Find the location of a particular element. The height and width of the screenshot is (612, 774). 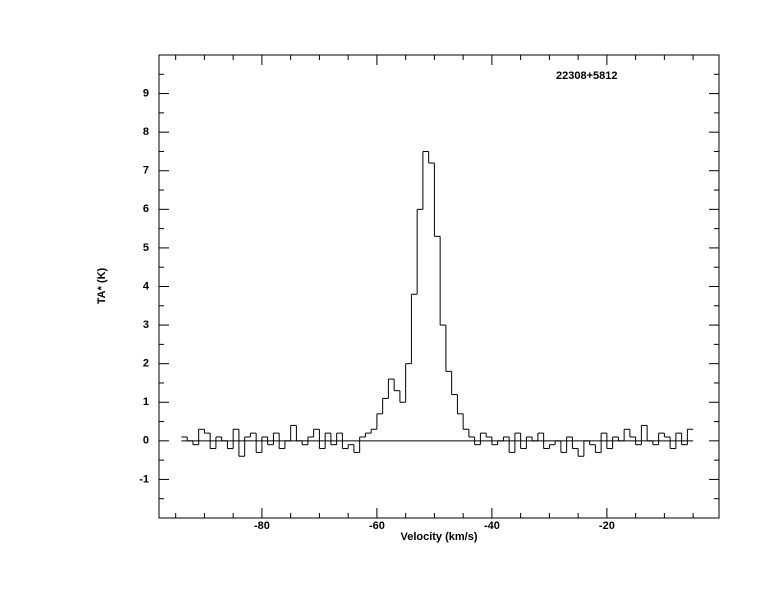

x-axis-label: Velocity (km/s) is located at coordinates (438, 537).